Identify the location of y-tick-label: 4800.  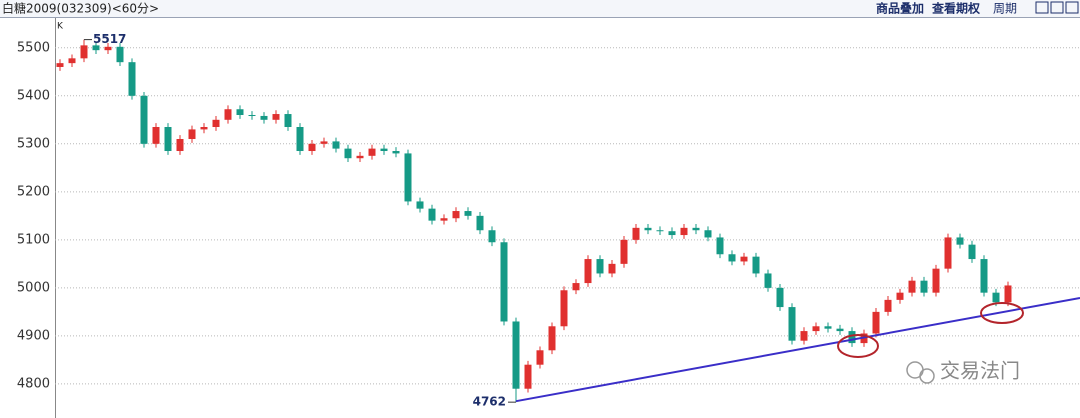
(33, 383).